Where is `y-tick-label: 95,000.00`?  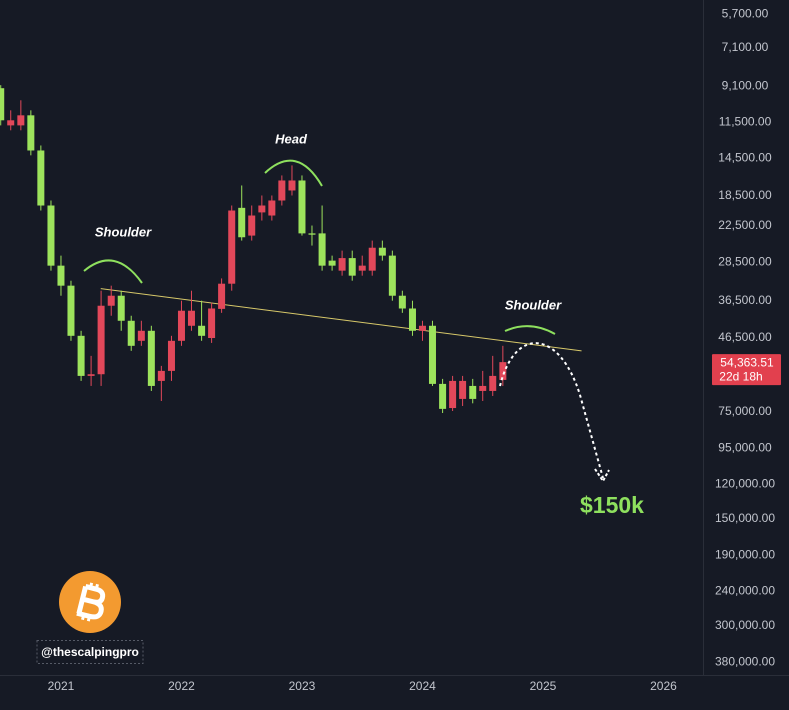
y-tick-label: 95,000.00 is located at coordinates (745, 447).